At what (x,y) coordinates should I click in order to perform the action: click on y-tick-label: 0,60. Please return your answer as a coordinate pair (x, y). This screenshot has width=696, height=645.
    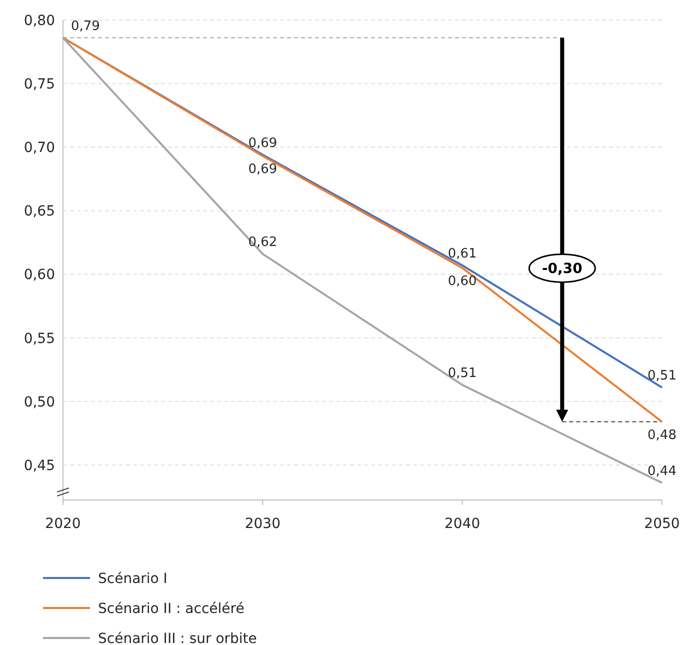
    Looking at the image, I should click on (39, 275).